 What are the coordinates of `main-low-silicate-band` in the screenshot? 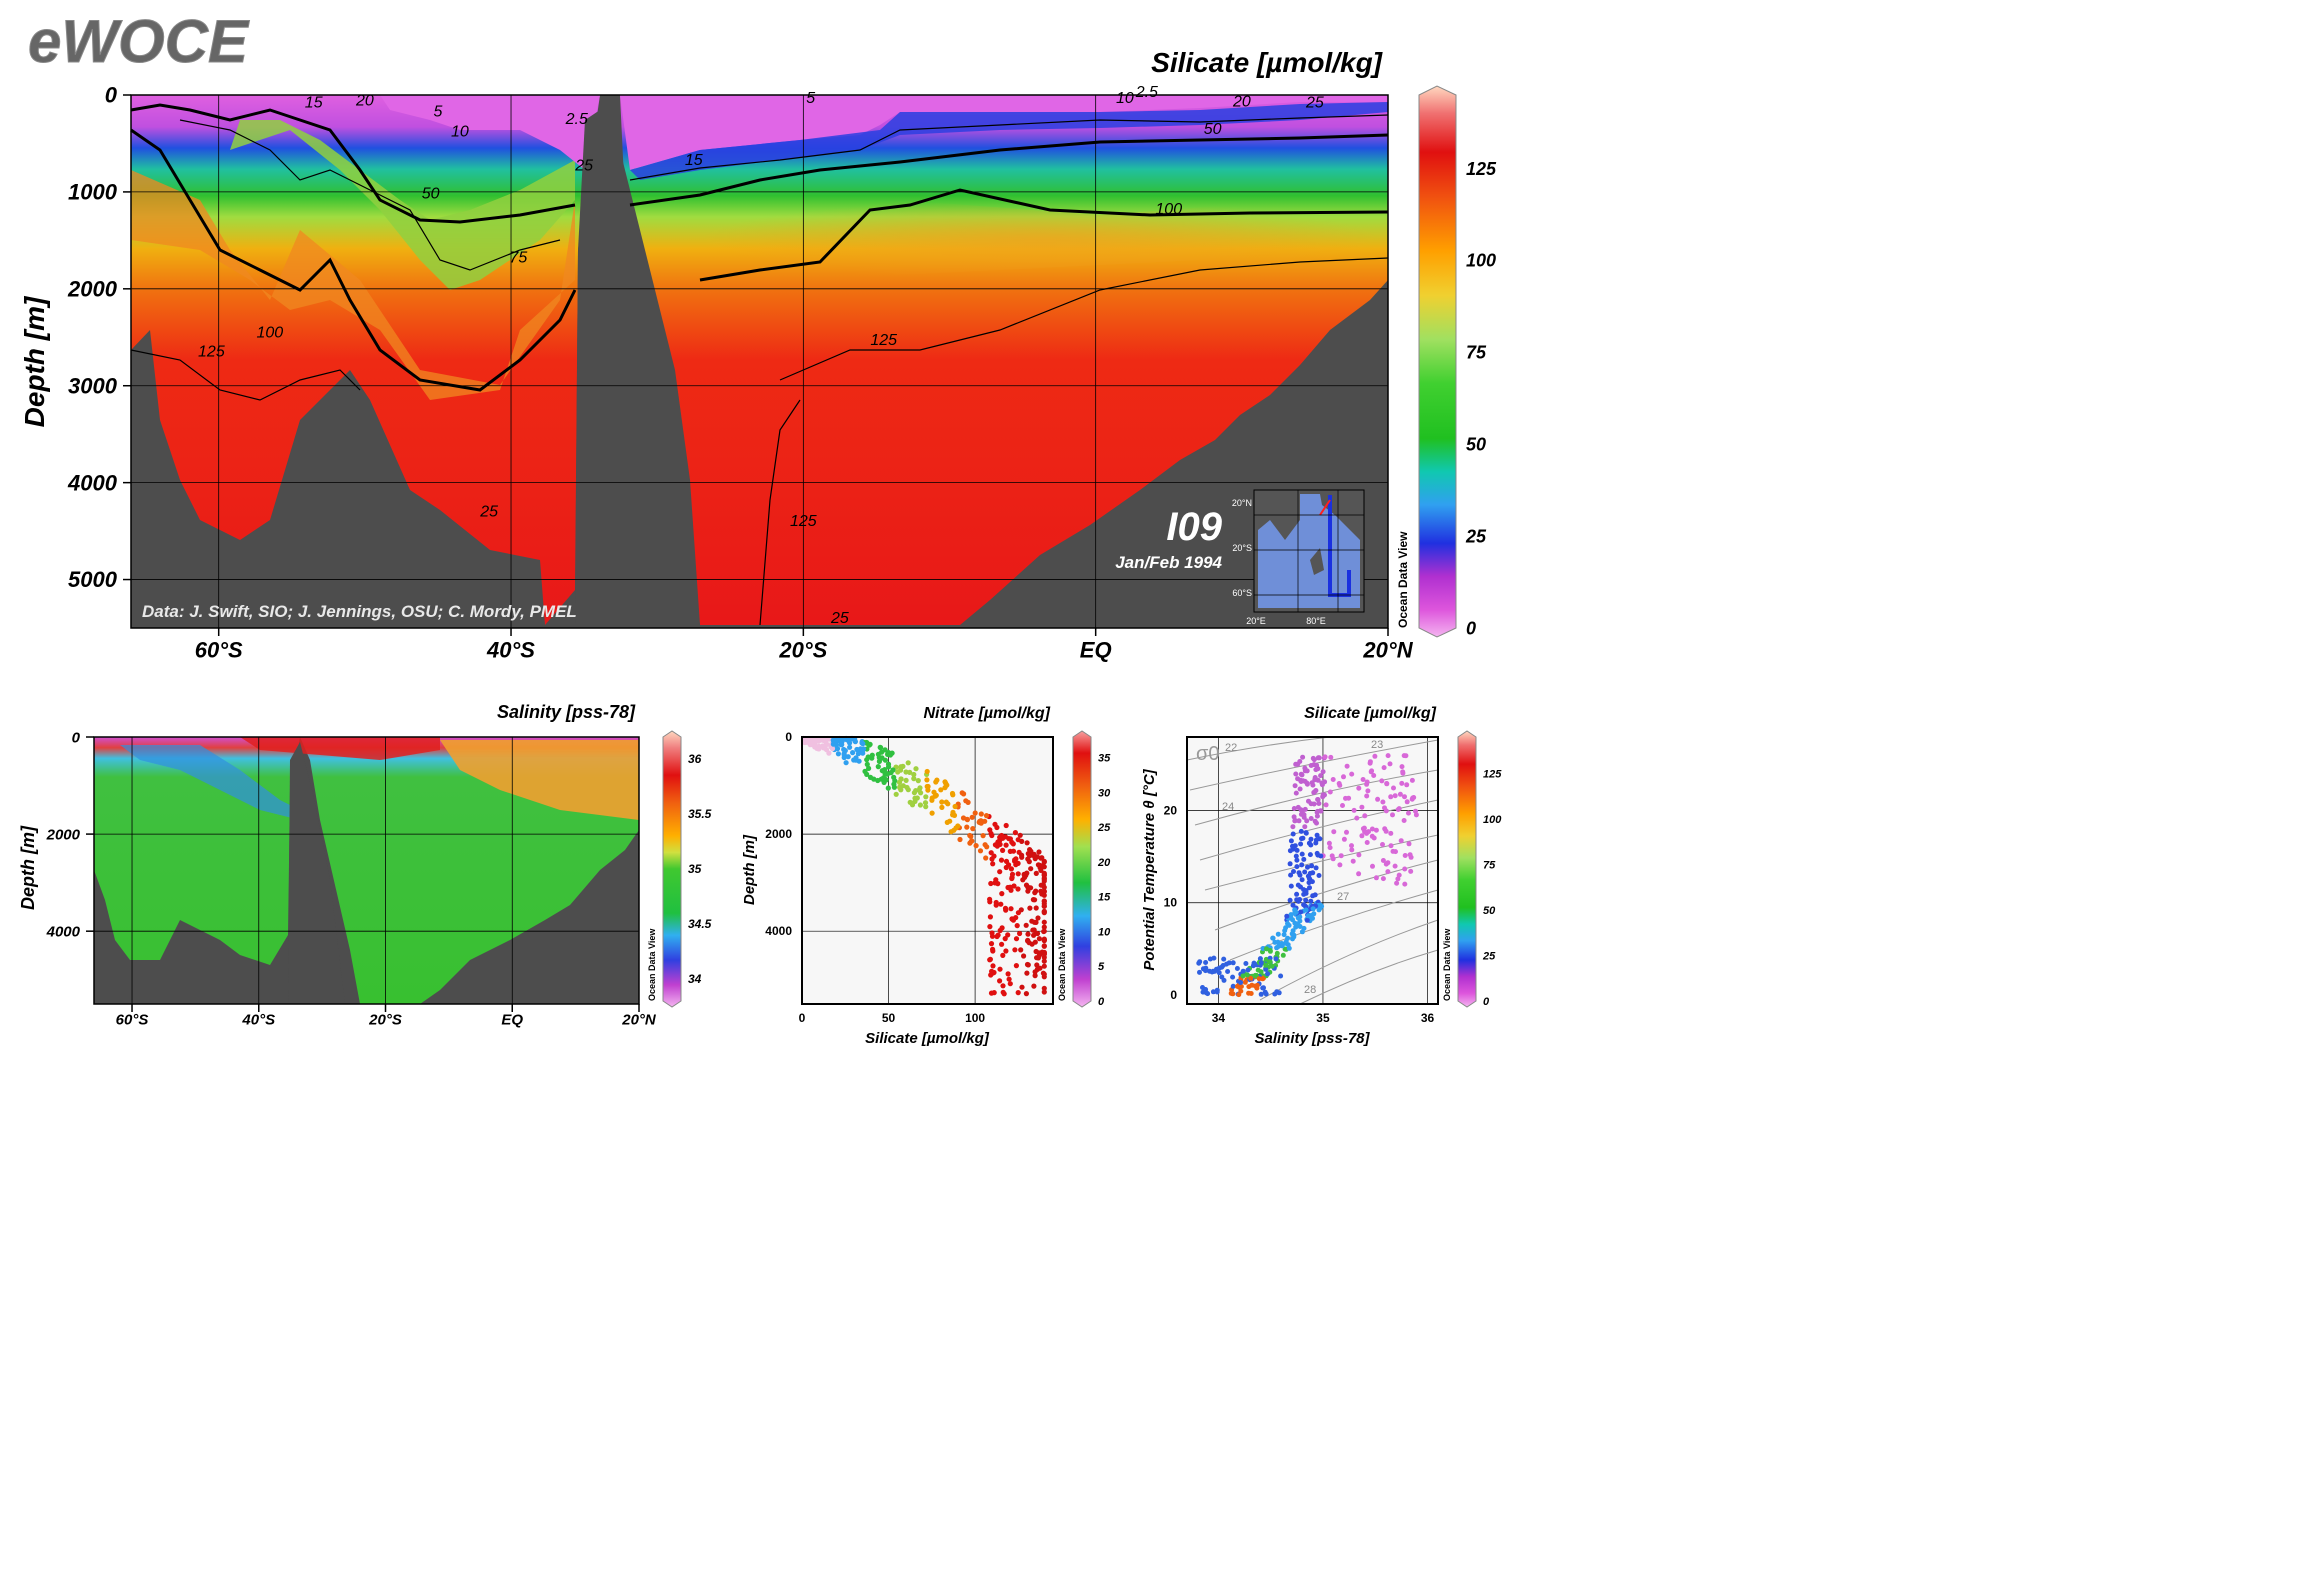 It's located at (884, 132).